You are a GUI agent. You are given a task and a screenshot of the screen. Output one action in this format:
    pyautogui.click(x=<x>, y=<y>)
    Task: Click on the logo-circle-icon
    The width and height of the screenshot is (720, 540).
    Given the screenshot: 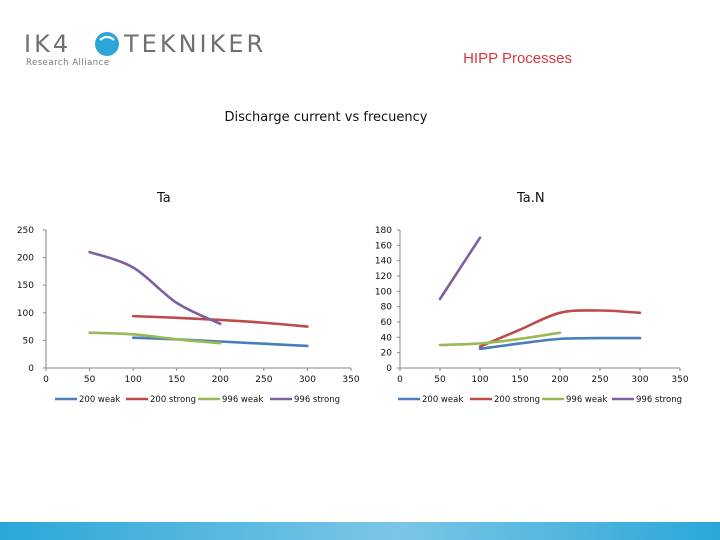 What is the action you would take?
    pyautogui.click(x=107, y=44)
    